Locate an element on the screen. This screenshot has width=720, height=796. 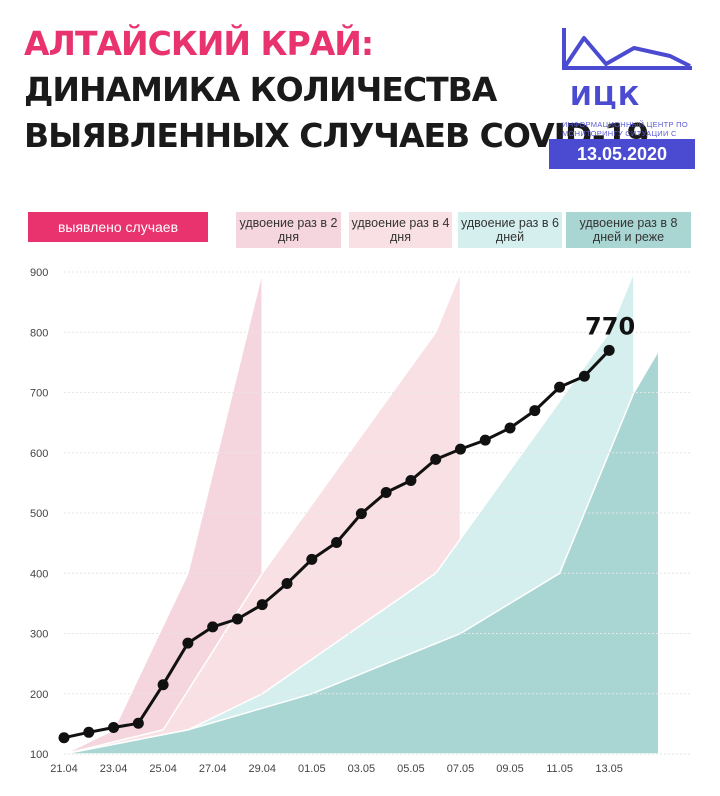
x-tick-label: 13.05 is located at coordinates (609, 769).